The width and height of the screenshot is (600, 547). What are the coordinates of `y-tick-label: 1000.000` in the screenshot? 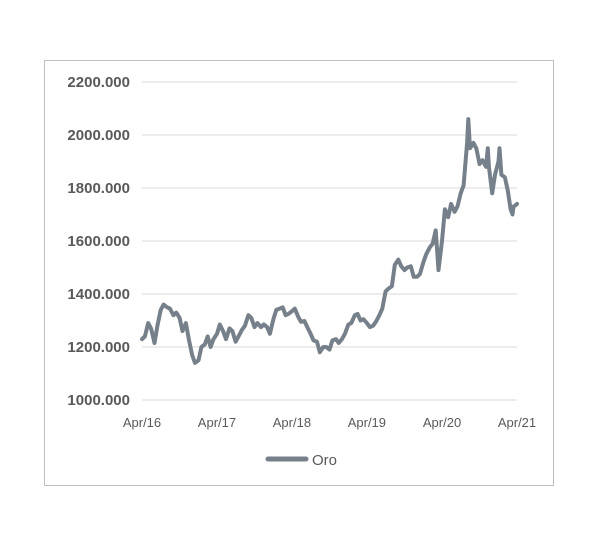 It's located at (98, 400).